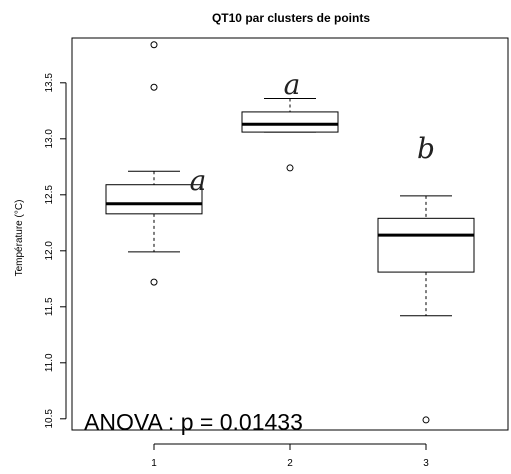 The height and width of the screenshot is (474, 511). Describe the element at coordinates (49, 195) in the screenshot. I see `y-tick-label-4: 12.5` at that location.